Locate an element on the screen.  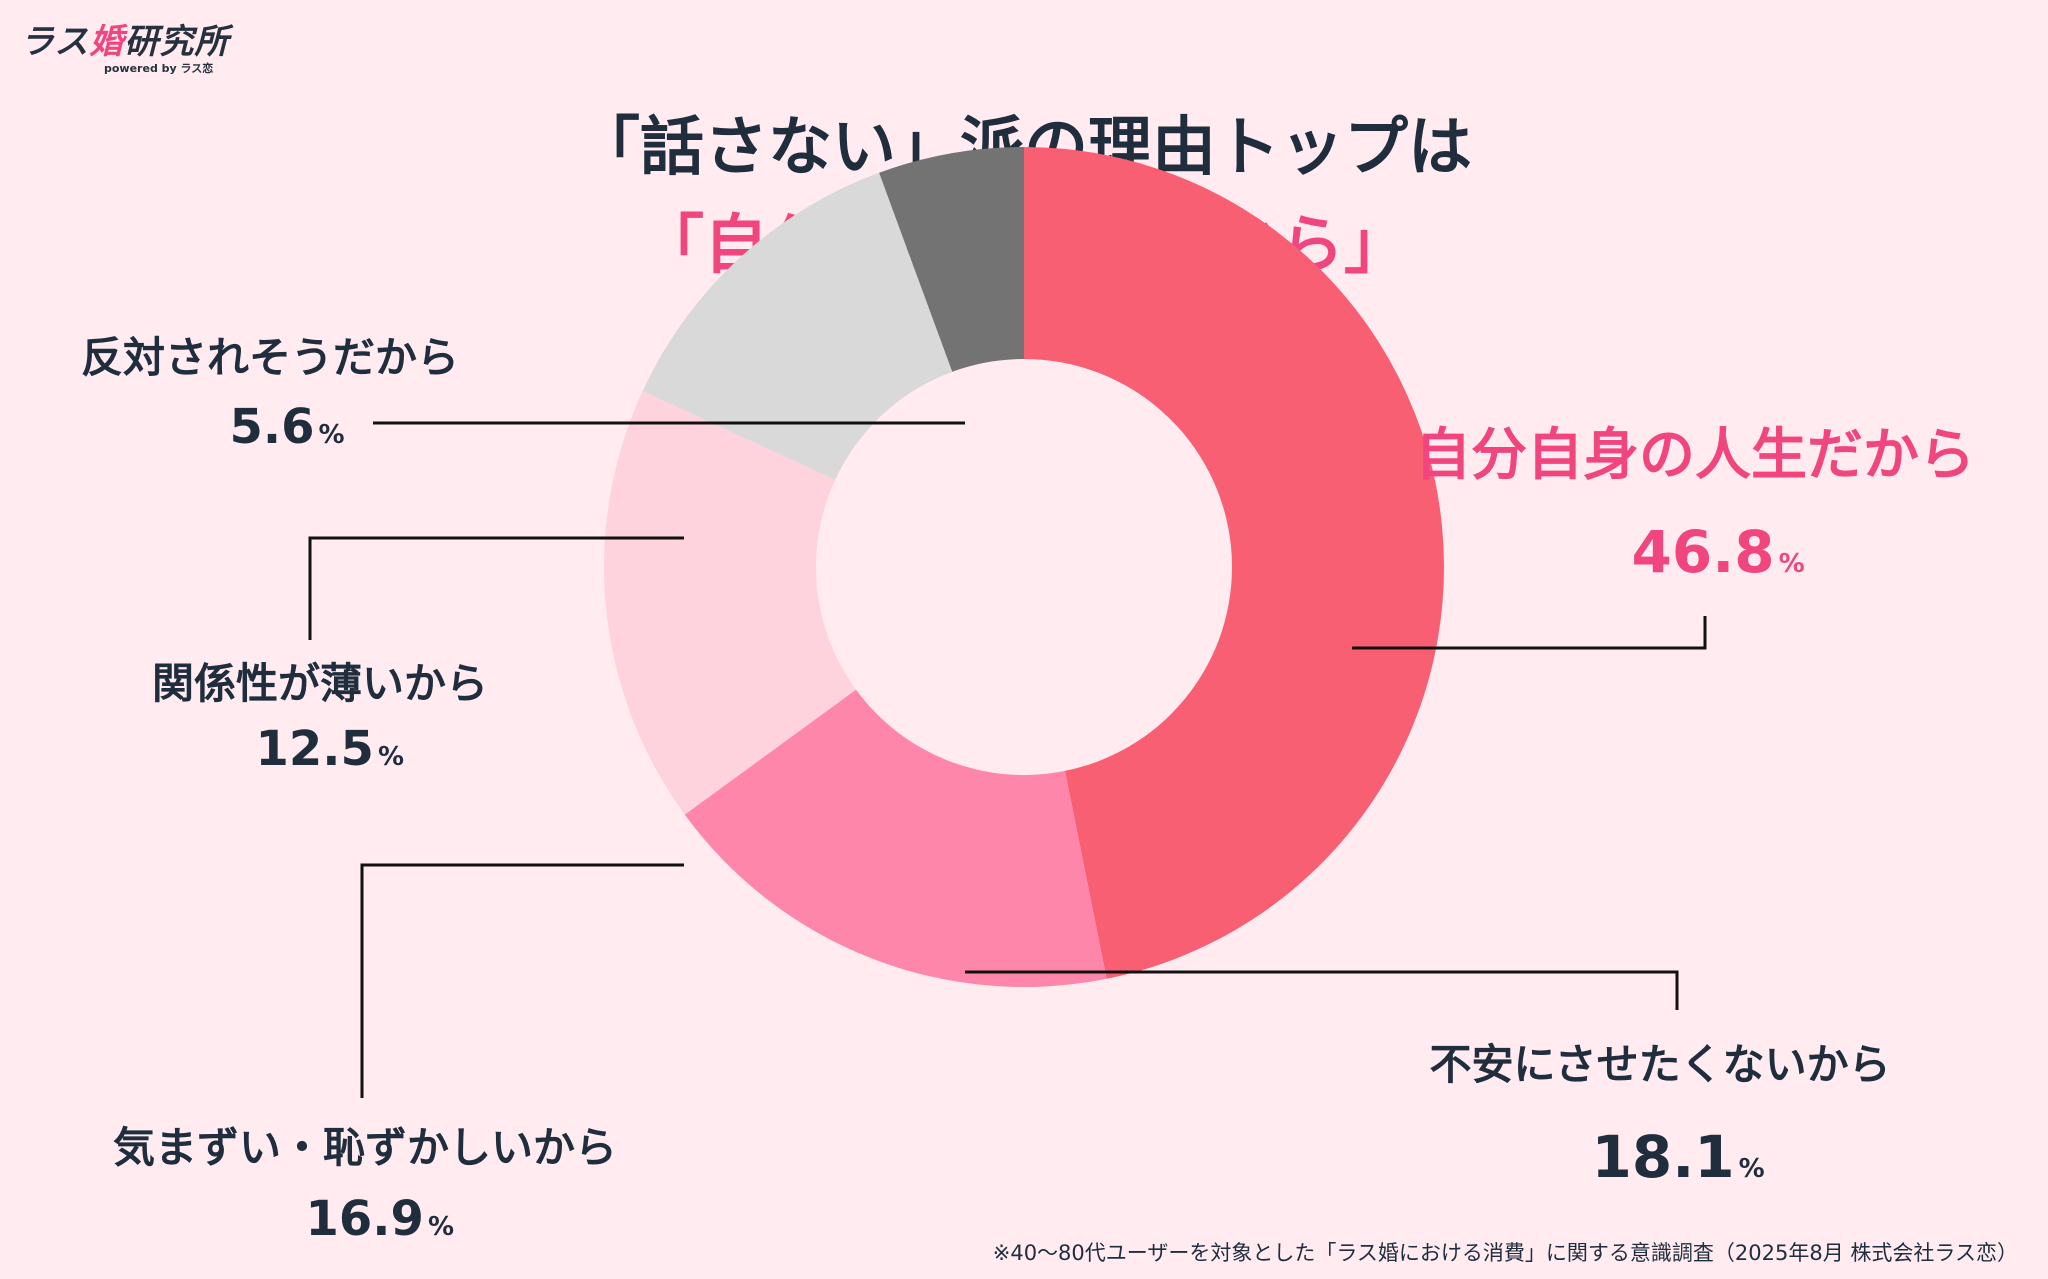
logo: ラス婚研究所 powered by ラス恋 is located at coordinates (124, 49).